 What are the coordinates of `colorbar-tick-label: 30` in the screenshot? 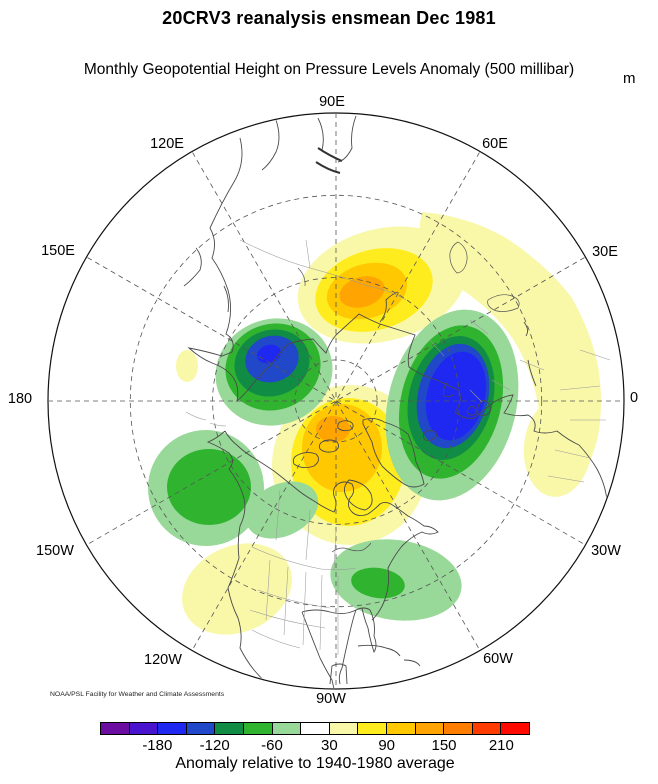 It's located at (329, 745).